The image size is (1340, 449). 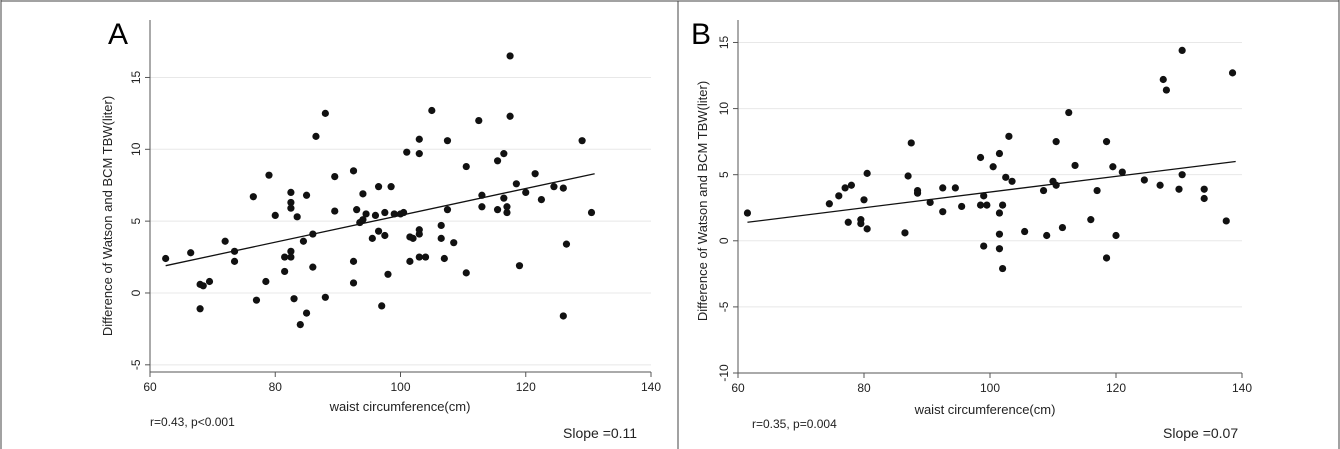 What do you see at coordinates (724, 174) in the screenshot?
I see `panel-b-y-tick-label: 5` at bounding box center [724, 174].